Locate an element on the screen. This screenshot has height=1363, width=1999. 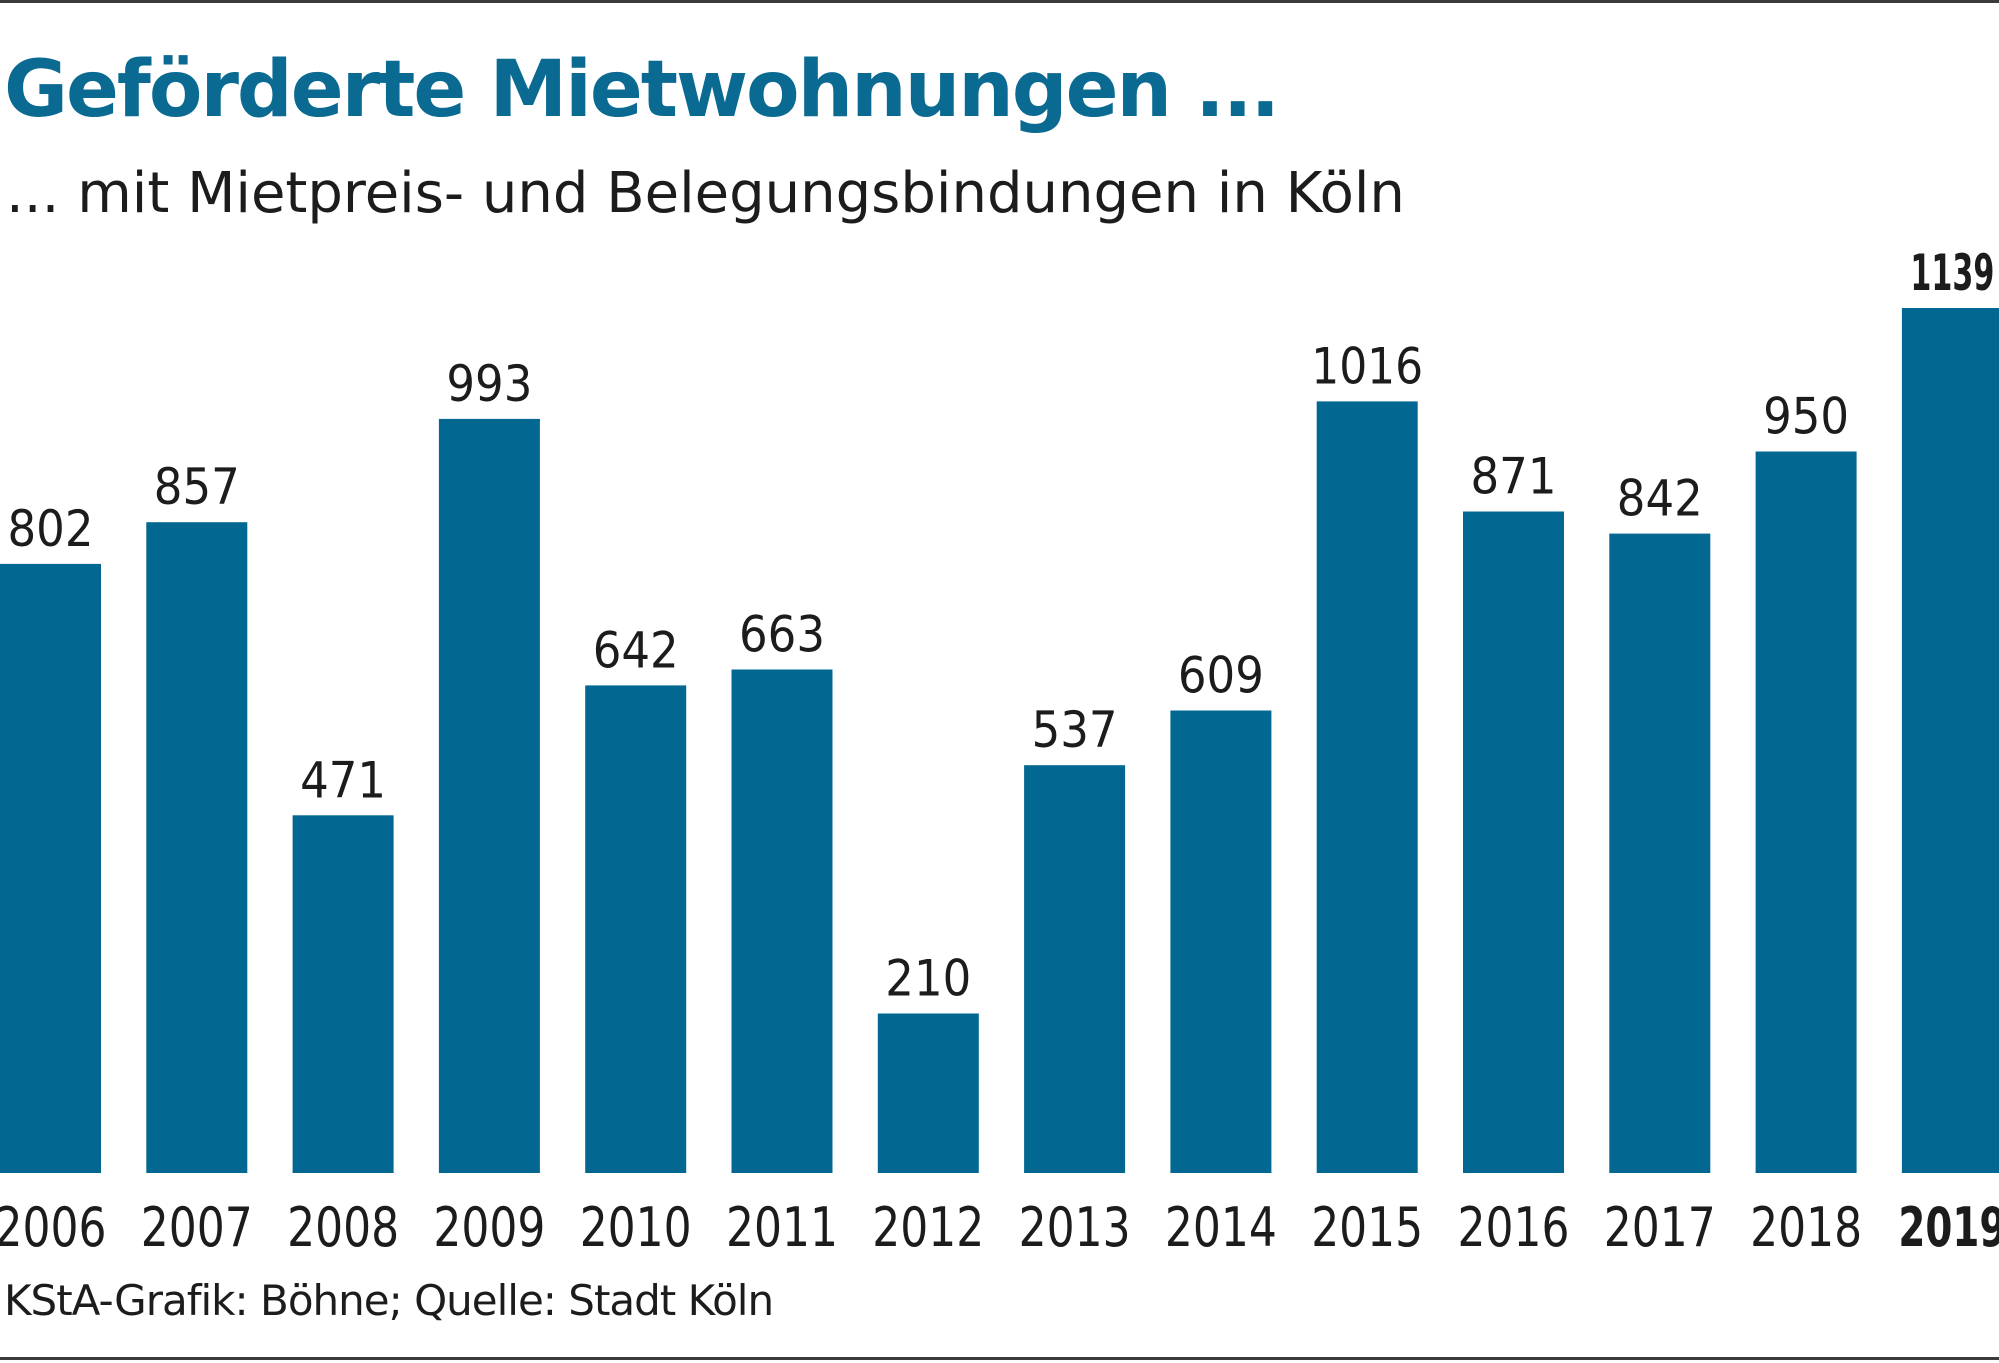
bar-2008 is located at coordinates (343, 994).